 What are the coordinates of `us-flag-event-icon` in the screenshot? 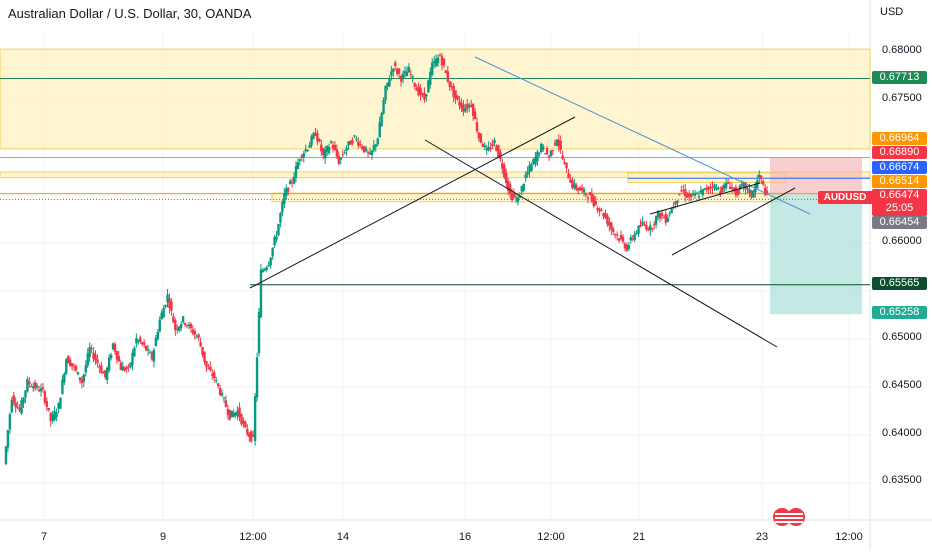 It's located at (789, 517).